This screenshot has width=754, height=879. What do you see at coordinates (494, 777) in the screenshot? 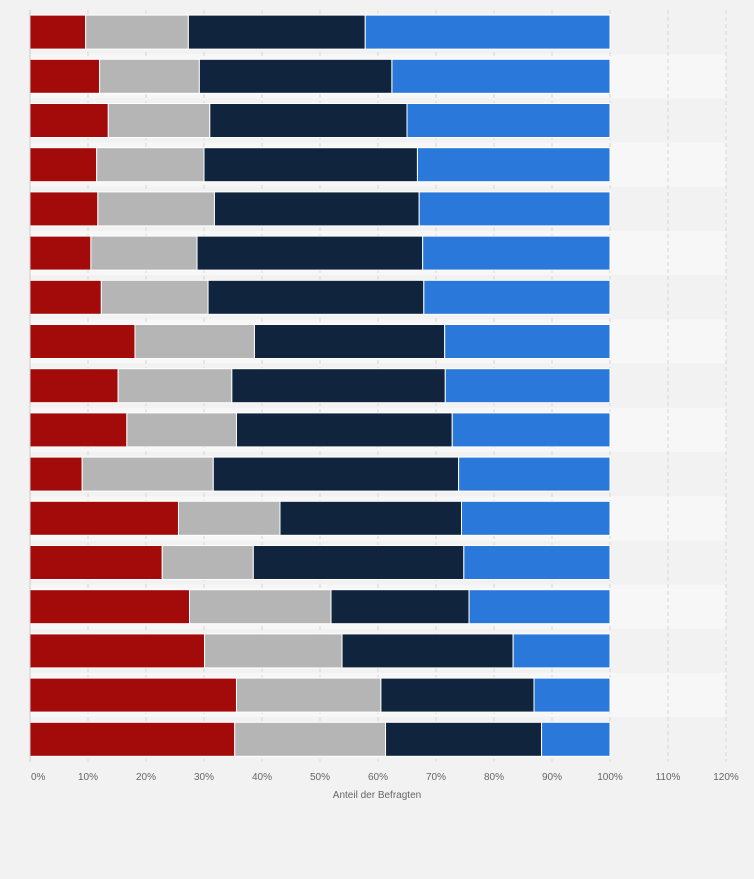
I see `x-tick-label: 80%` at bounding box center [494, 777].